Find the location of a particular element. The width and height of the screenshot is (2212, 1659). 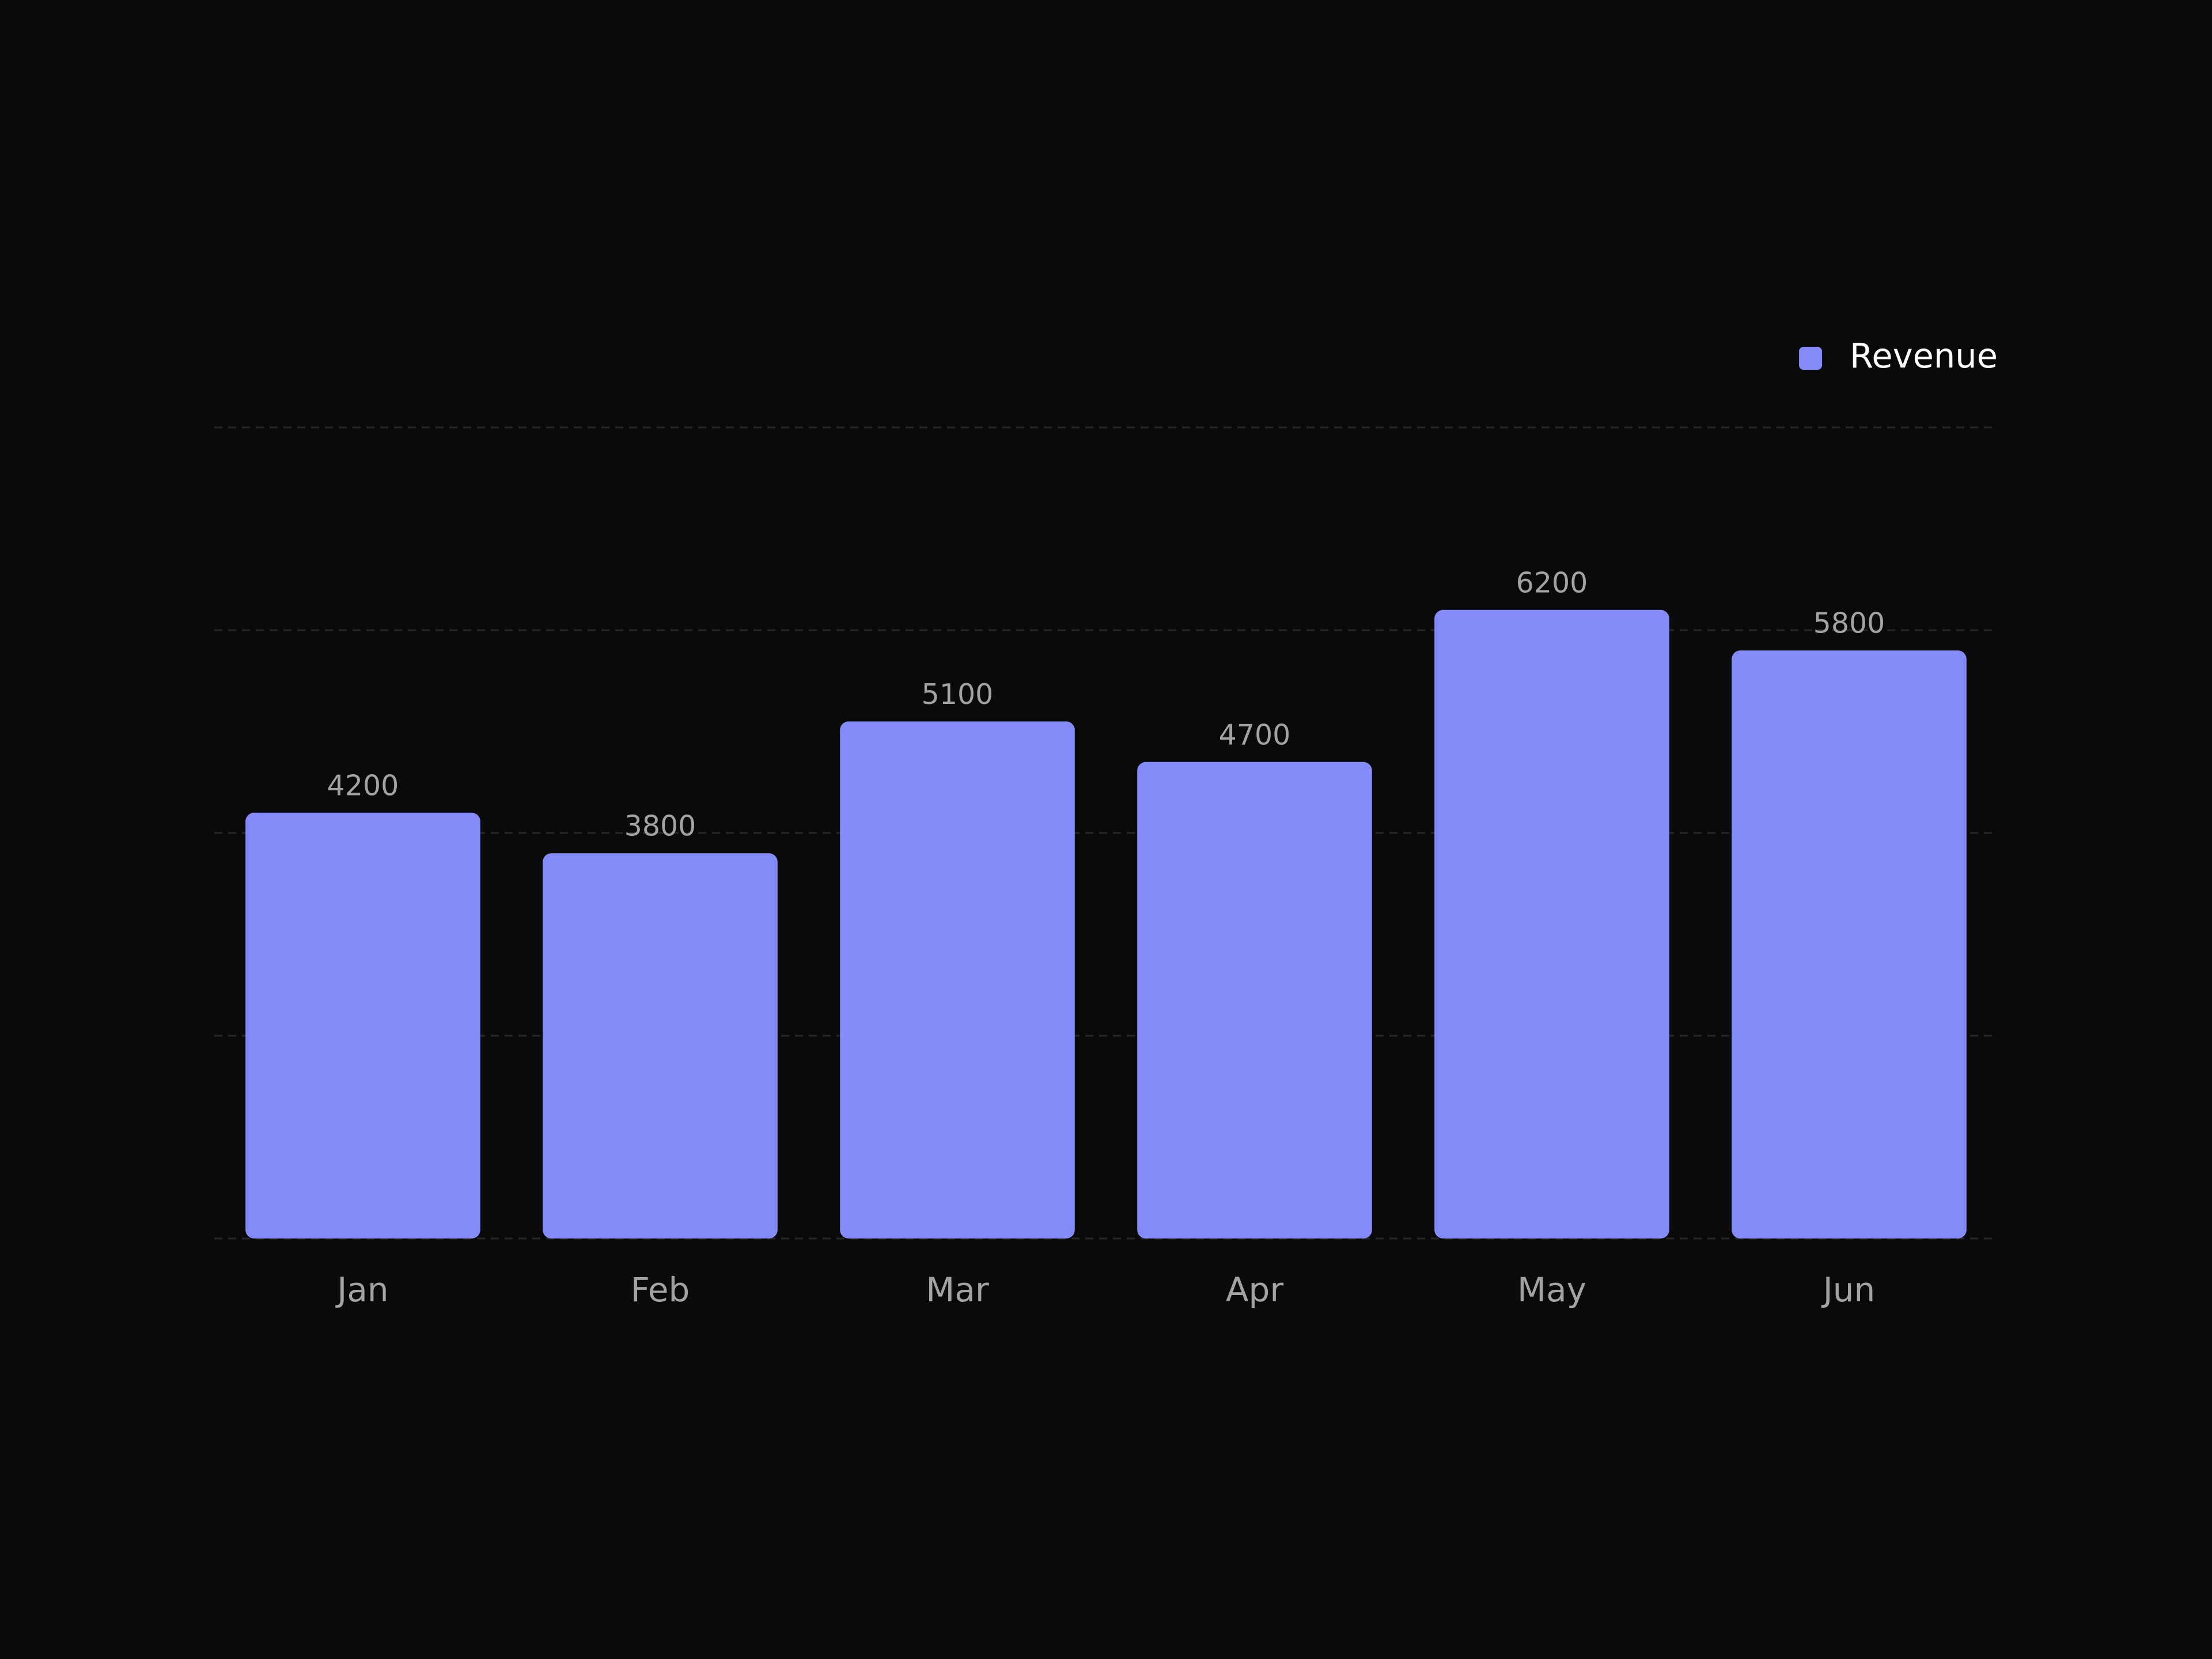

value-label: 3800 is located at coordinates (660, 826).